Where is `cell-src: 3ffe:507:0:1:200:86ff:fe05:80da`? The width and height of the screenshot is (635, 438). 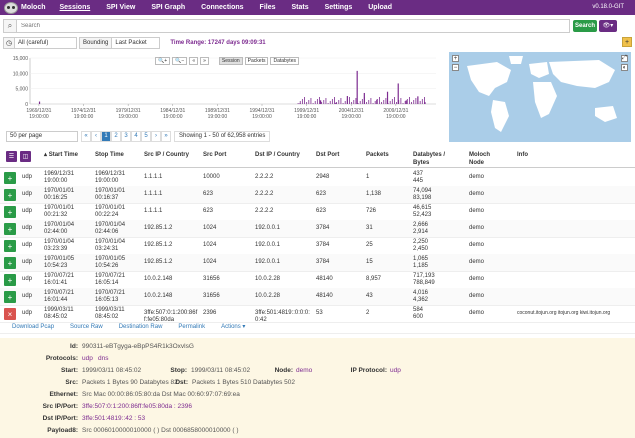
cell-src: 3ffe:507:0:1:200:86ff:fe05:80da is located at coordinates (171, 316).